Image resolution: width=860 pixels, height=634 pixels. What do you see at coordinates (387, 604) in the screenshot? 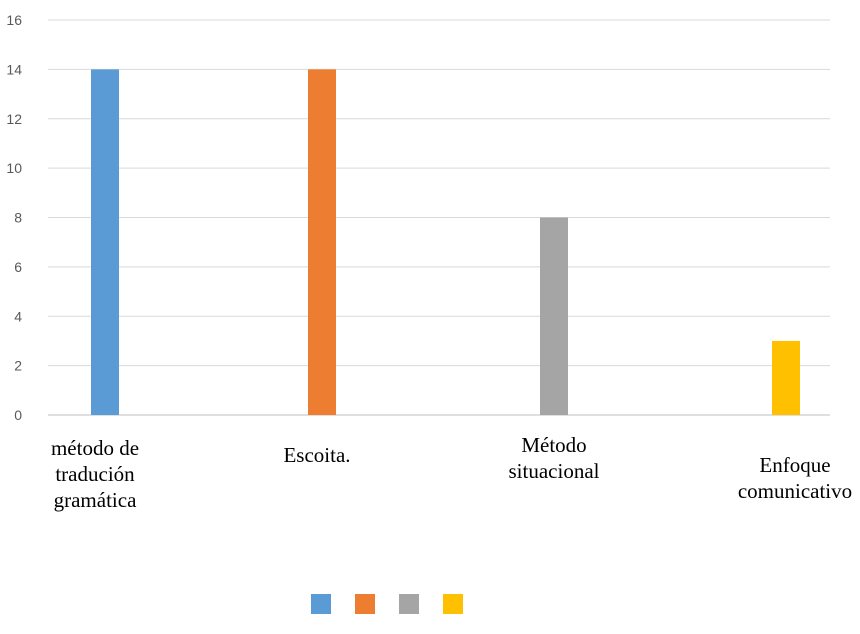
I see `legend` at bounding box center [387, 604].